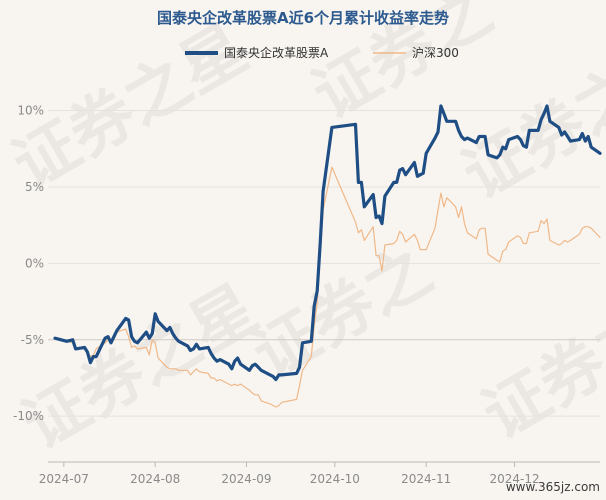 This screenshot has width=606, height=500. What do you see at coordinates (426, 479) in the screenshot?
I see `x-tick-label: 2024-11` at bounding box center [426, 479].